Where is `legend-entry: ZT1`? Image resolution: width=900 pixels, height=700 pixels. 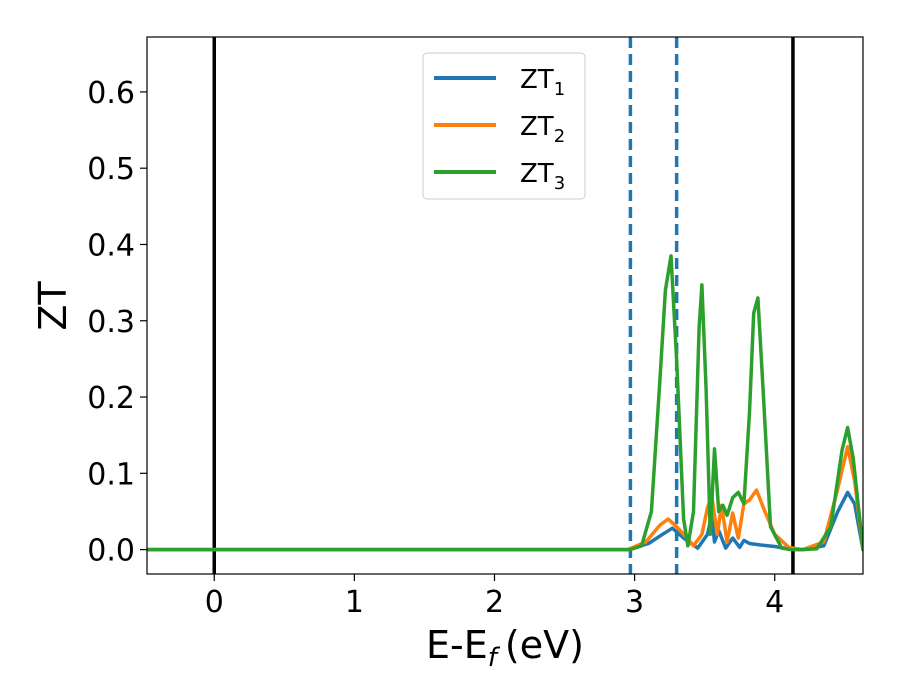
legend-entry: ZT1 is located at coordinates (542, 82).